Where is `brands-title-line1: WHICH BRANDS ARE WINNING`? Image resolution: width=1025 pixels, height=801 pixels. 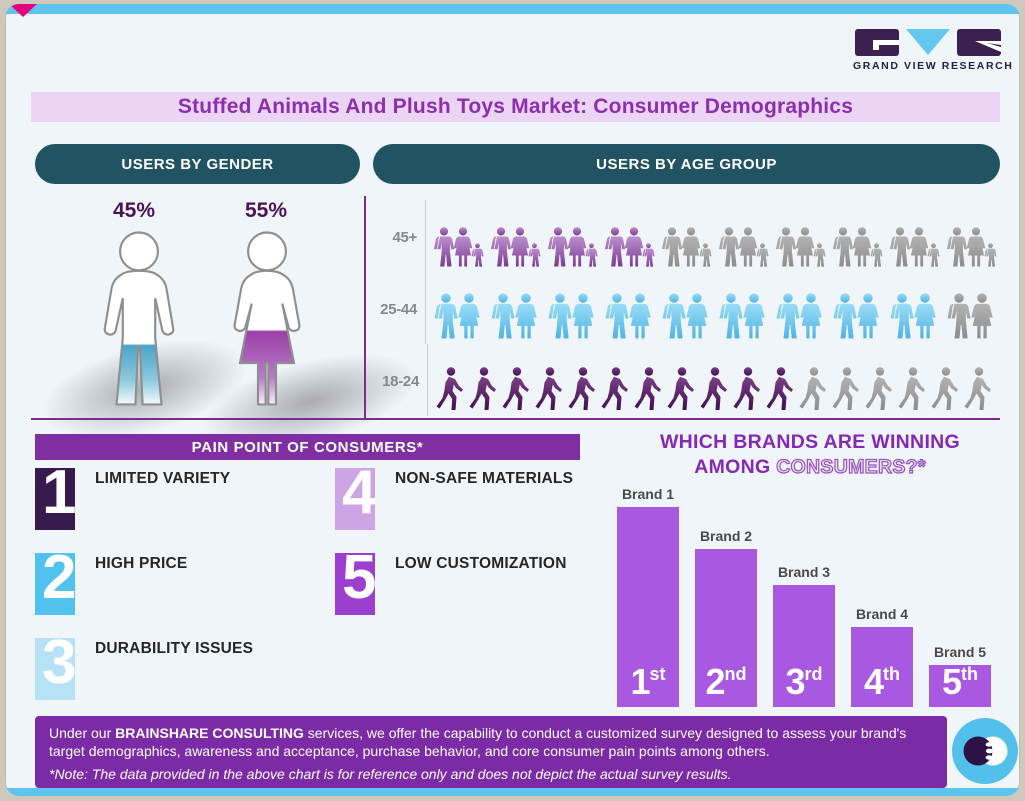
brands-title-line1: WHICH BRANDS ARE WINNING is located at coordinates (810, 442).